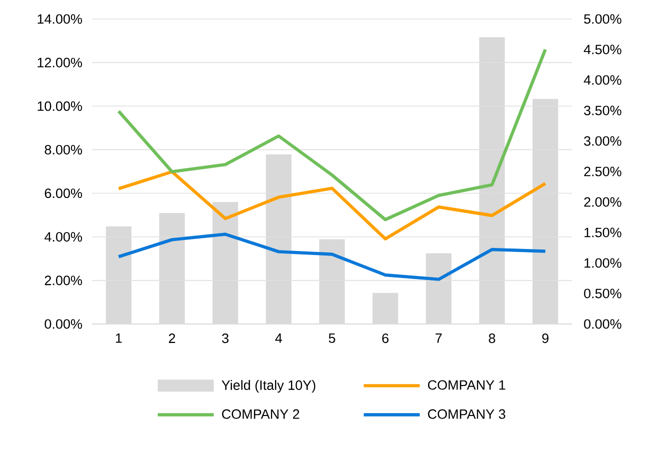  What do you see at coordinates (269, 386) in the screenshot?
I see `legend-label: Yield (Italy 10Y)` at bounding box center [269, 386].